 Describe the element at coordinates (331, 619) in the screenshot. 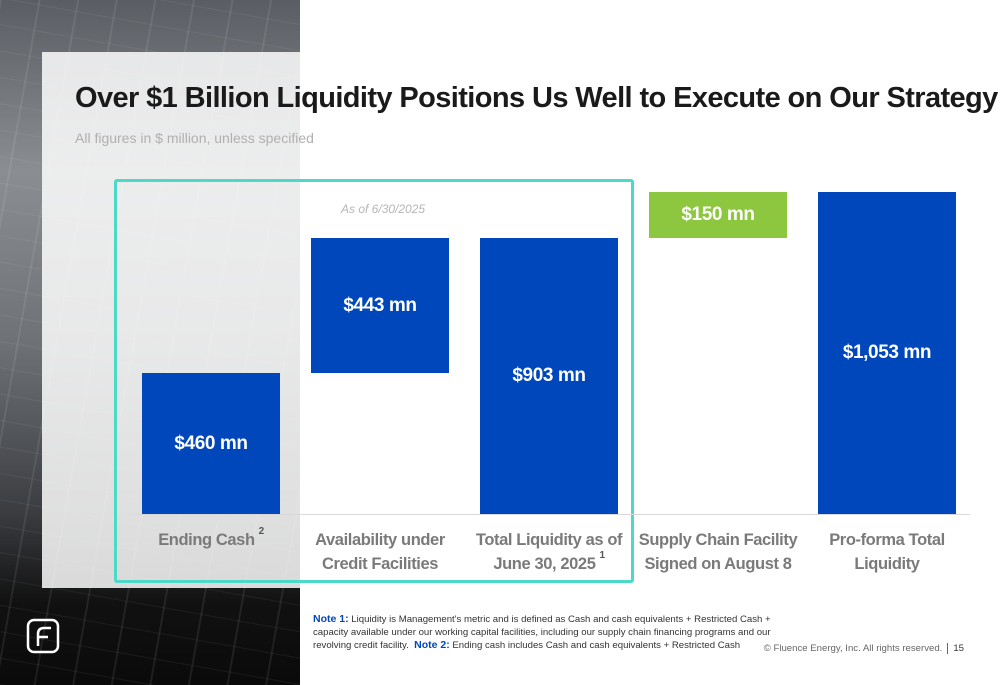

I see `note-label: Note 1:` at that location.